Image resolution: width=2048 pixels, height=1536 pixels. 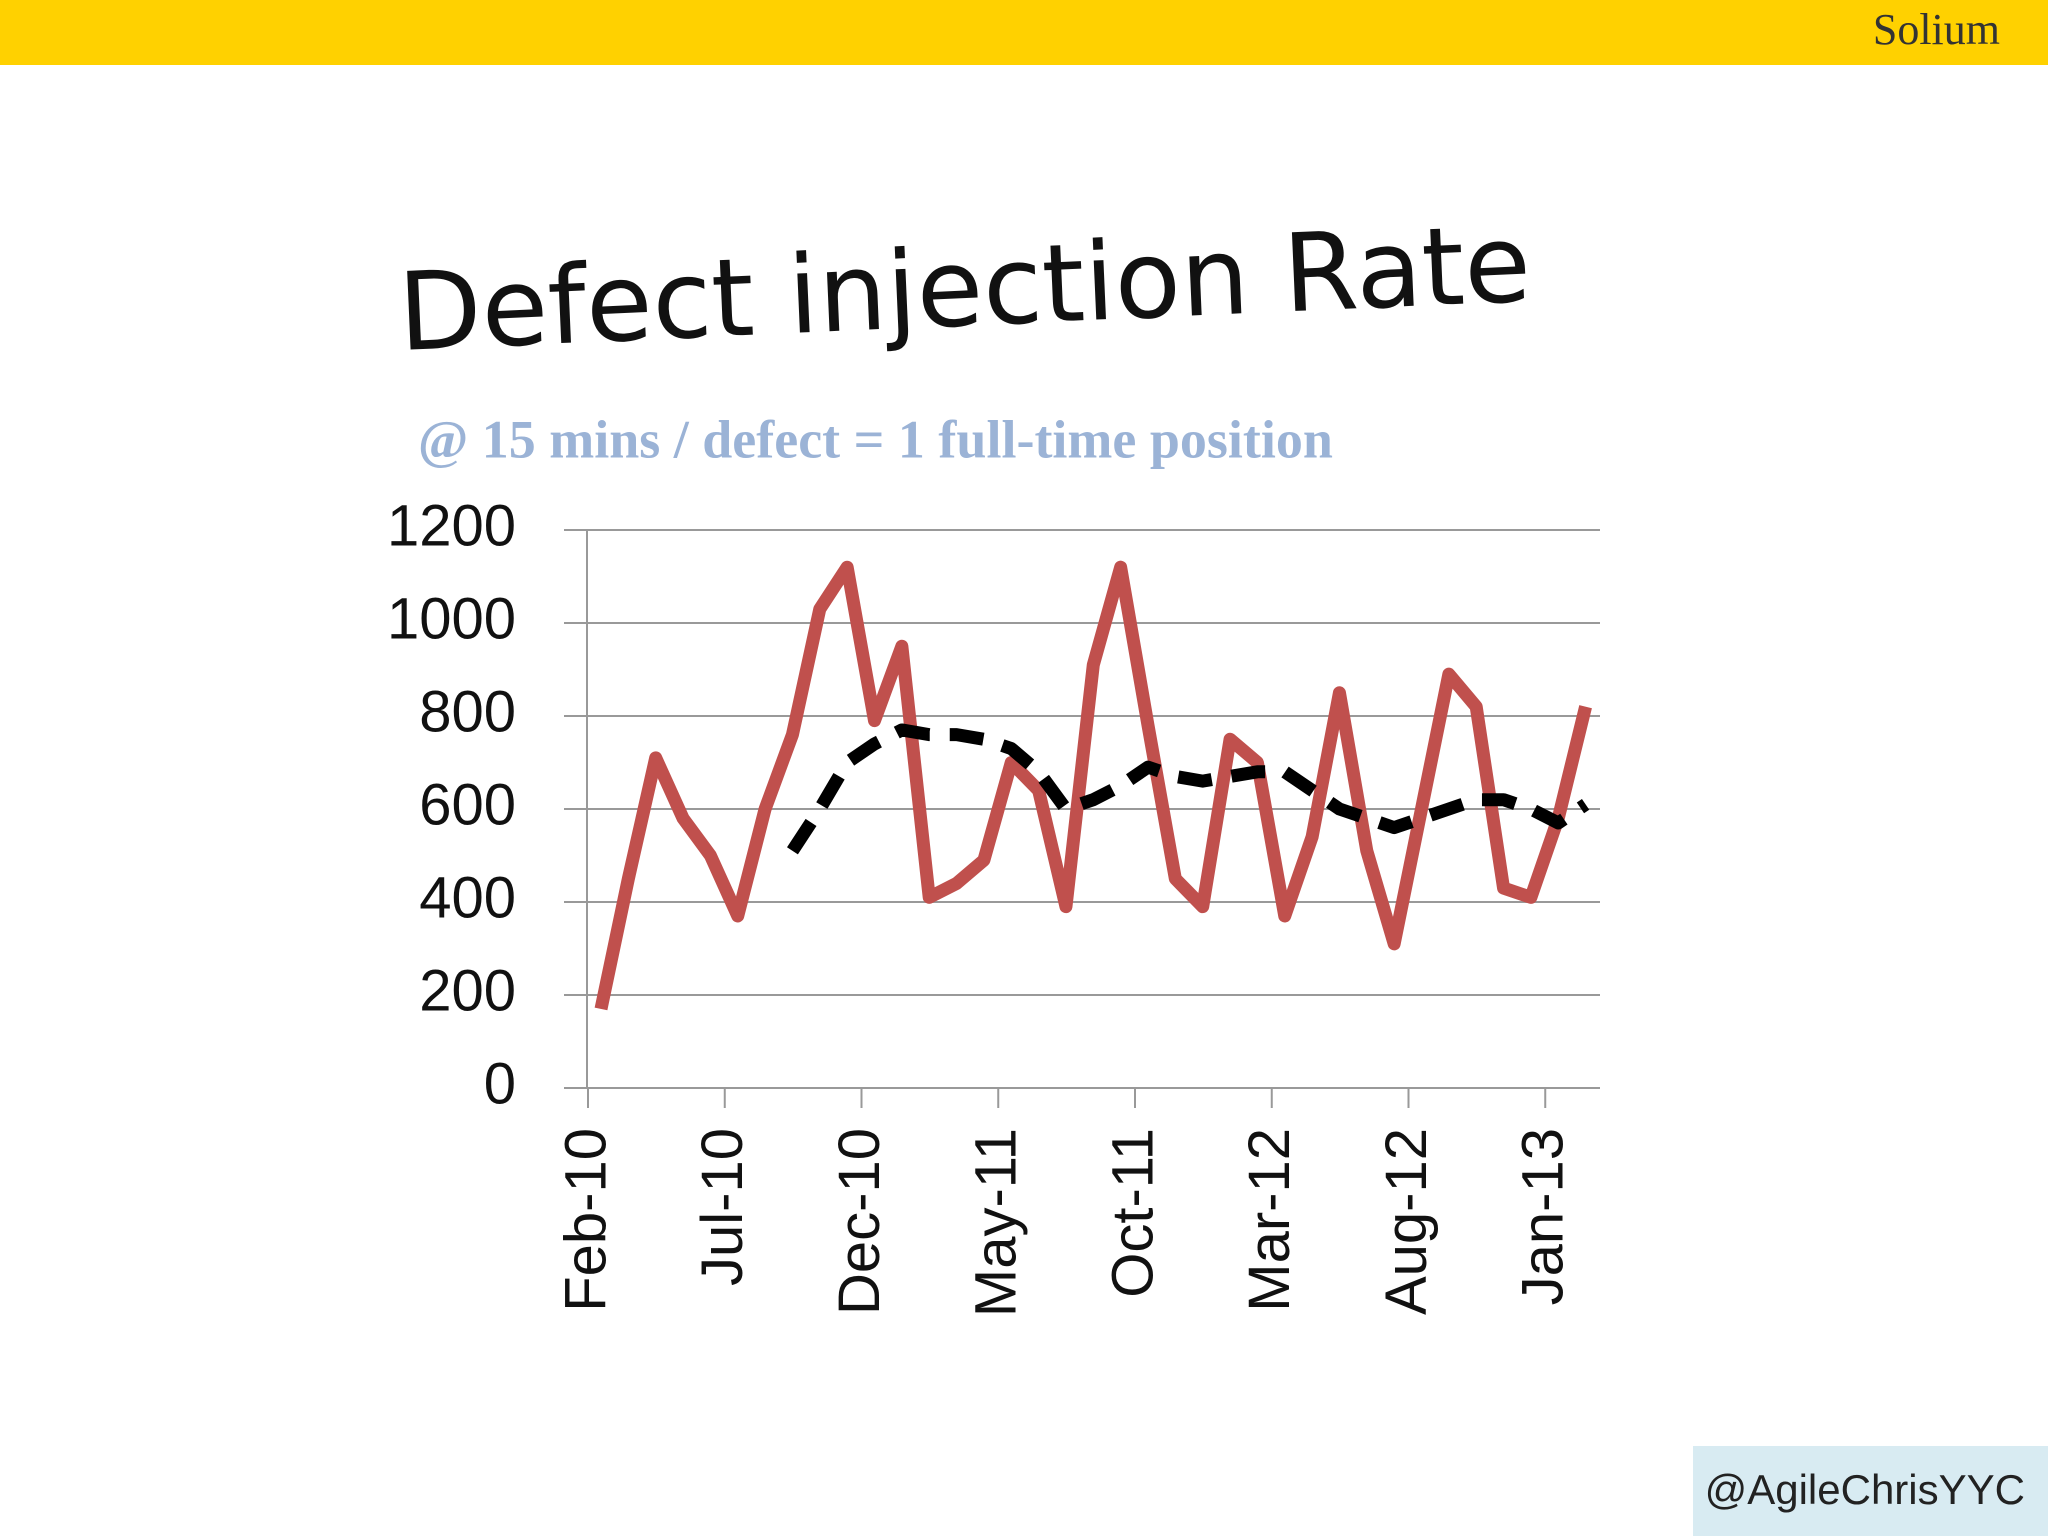 I want to click on x-tick-label: Jul-10, so click(x=722, y=1207).